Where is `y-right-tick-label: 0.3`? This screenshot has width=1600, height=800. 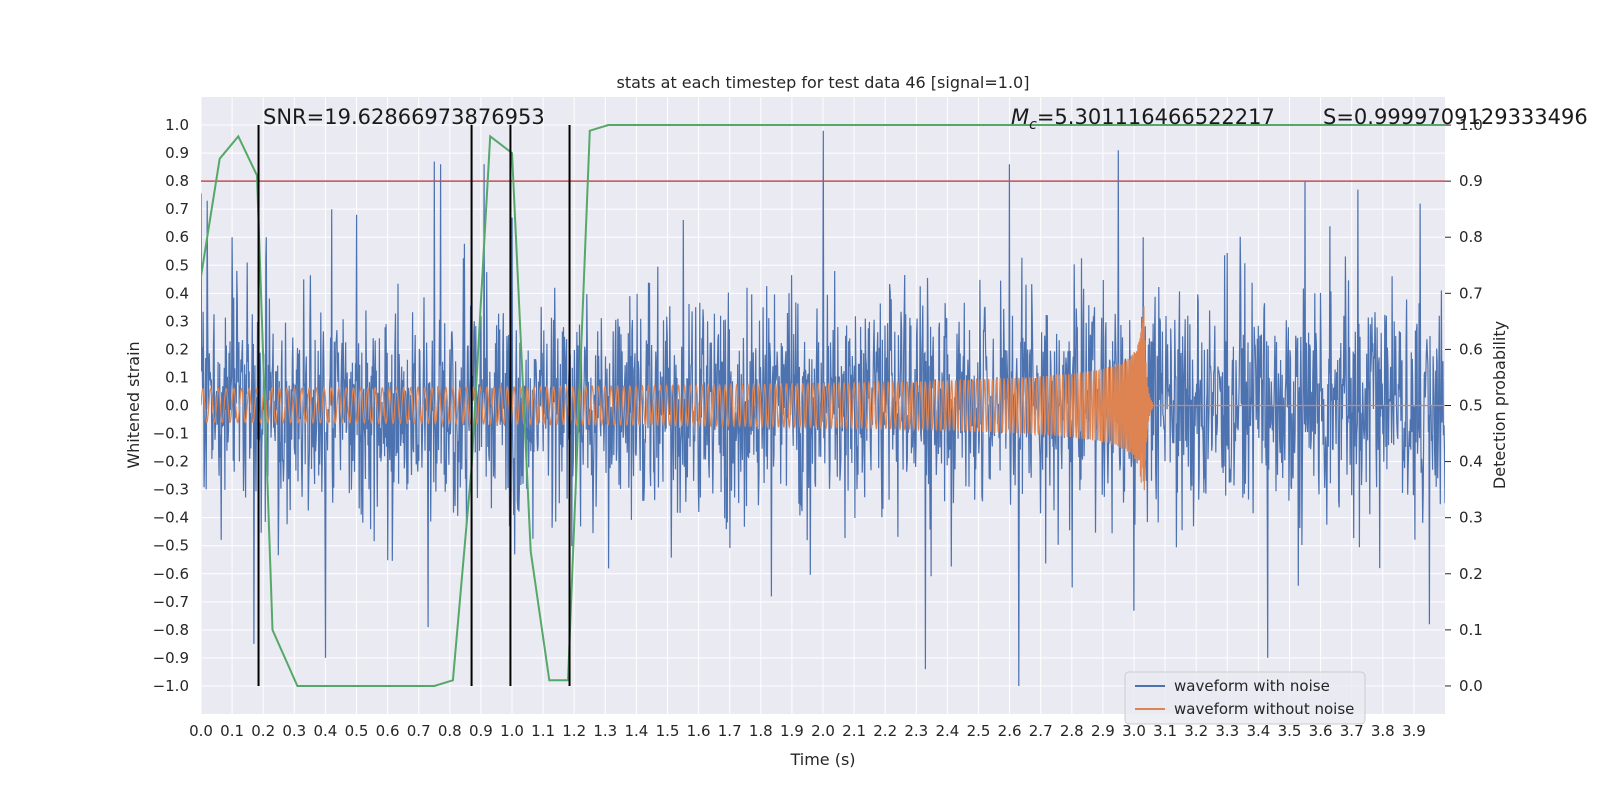 y-right-tick-label: 0.3 is located at coordinates (1471, 518).